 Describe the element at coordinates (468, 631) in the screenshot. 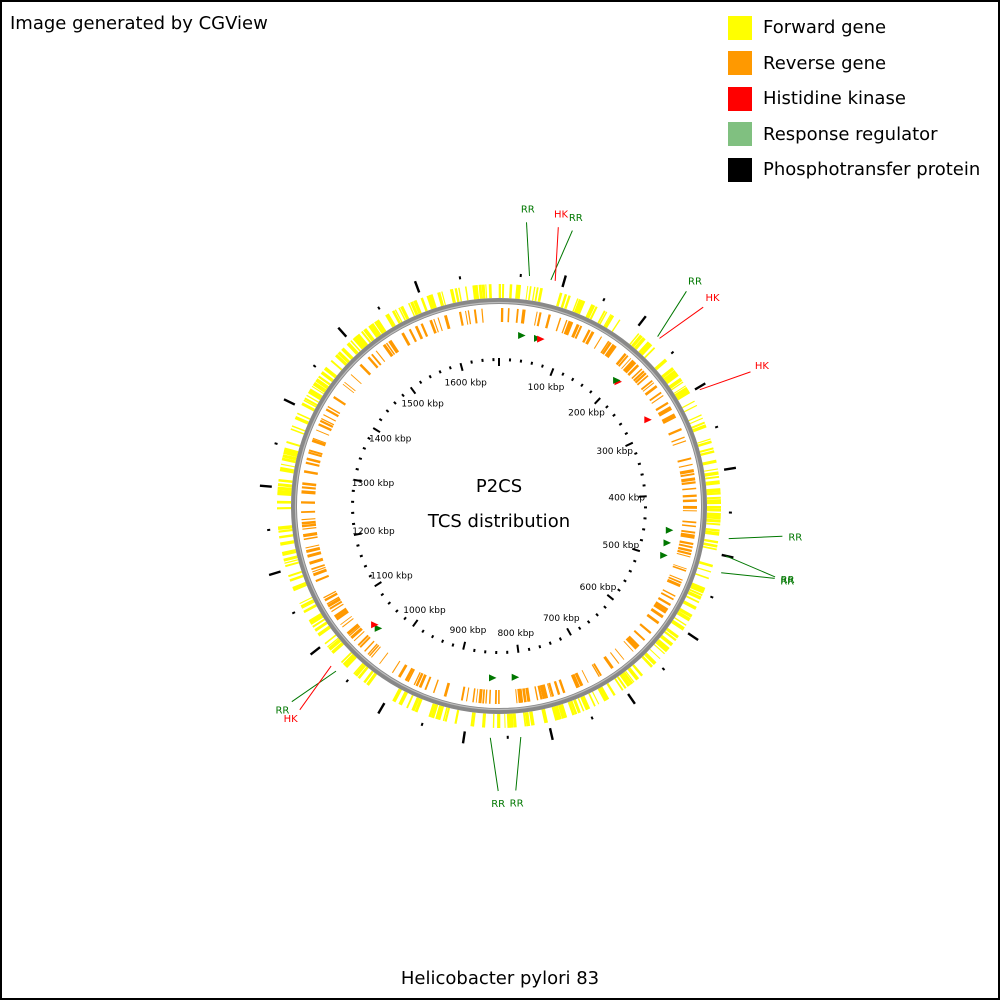

I see `ruler-label: 900 kbp` at that location.